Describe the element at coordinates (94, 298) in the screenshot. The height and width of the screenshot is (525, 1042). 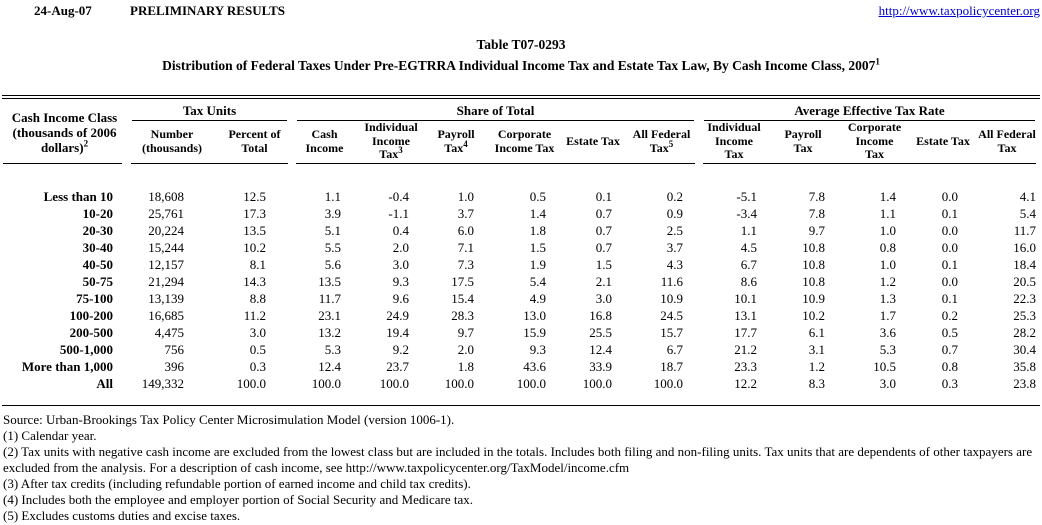
I see `row-label: 75-100` at that location.